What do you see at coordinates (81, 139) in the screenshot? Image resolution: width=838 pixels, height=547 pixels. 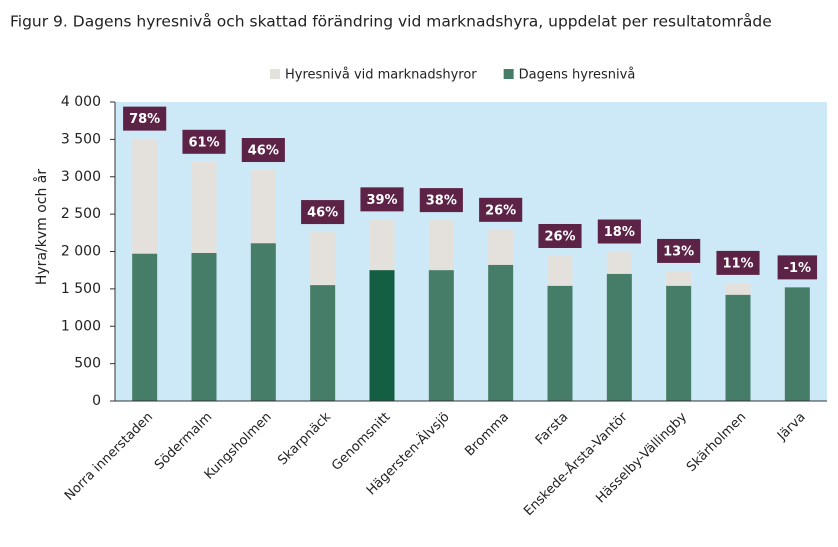 I see `y-tick-label: 3 500` at bounding box center [81, 139].